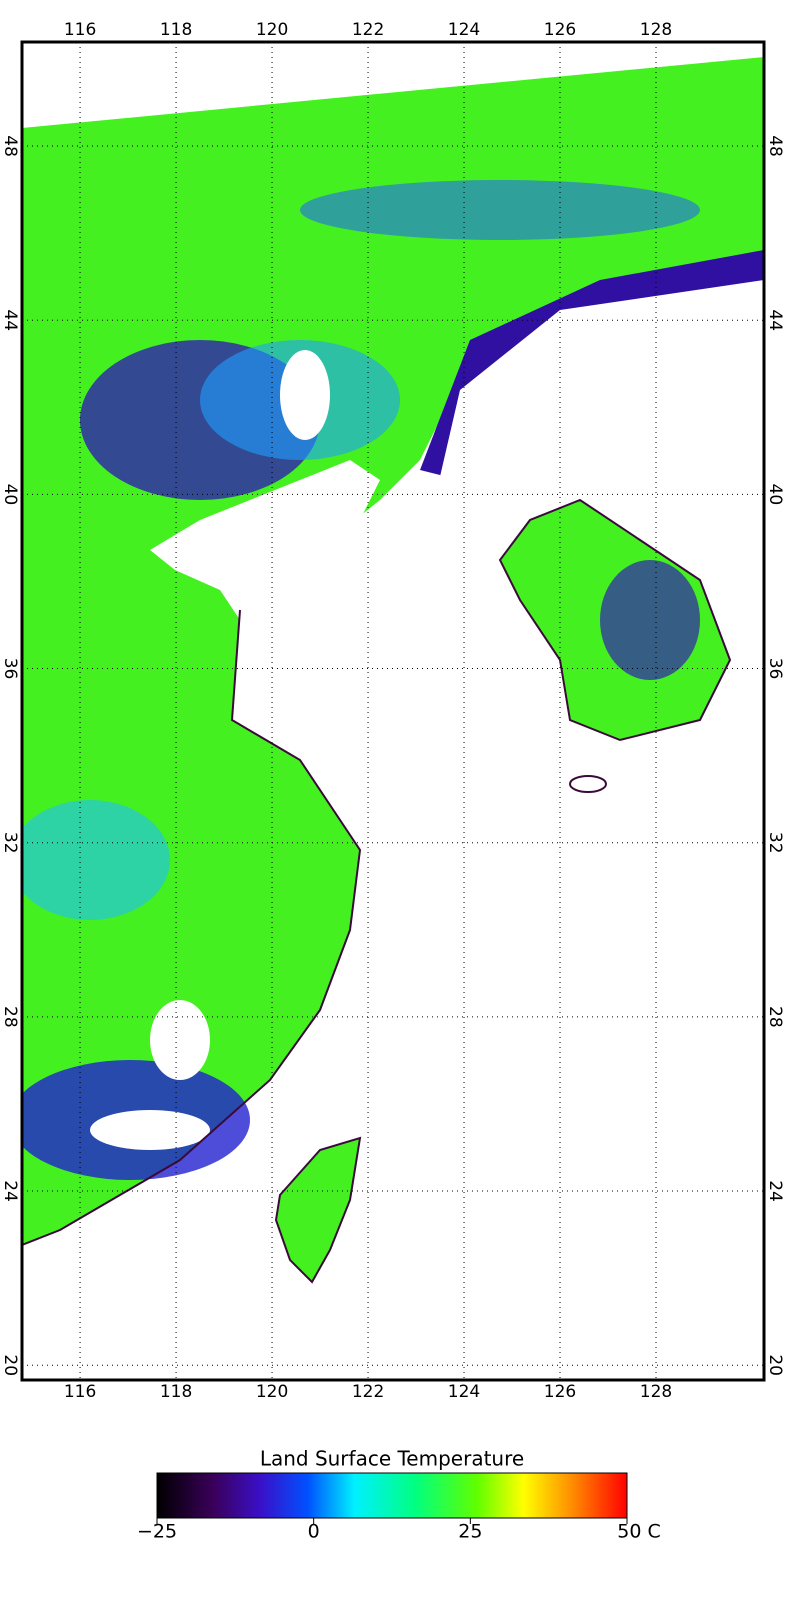 Image resolution: width=800 pixels, height=1601 pixels. I want to click on lat-label-left: 20, so click(10, 1365).